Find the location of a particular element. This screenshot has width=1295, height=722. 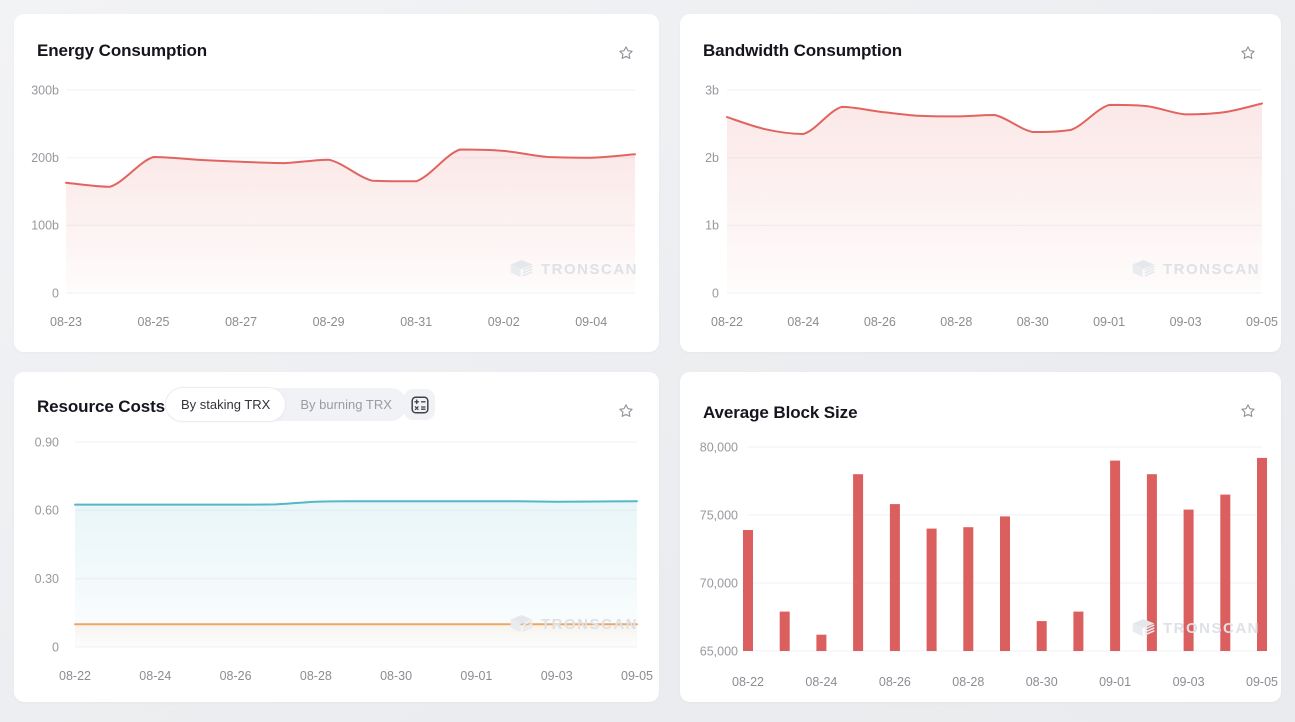

calculator-button is located at coordinates (419, 404).